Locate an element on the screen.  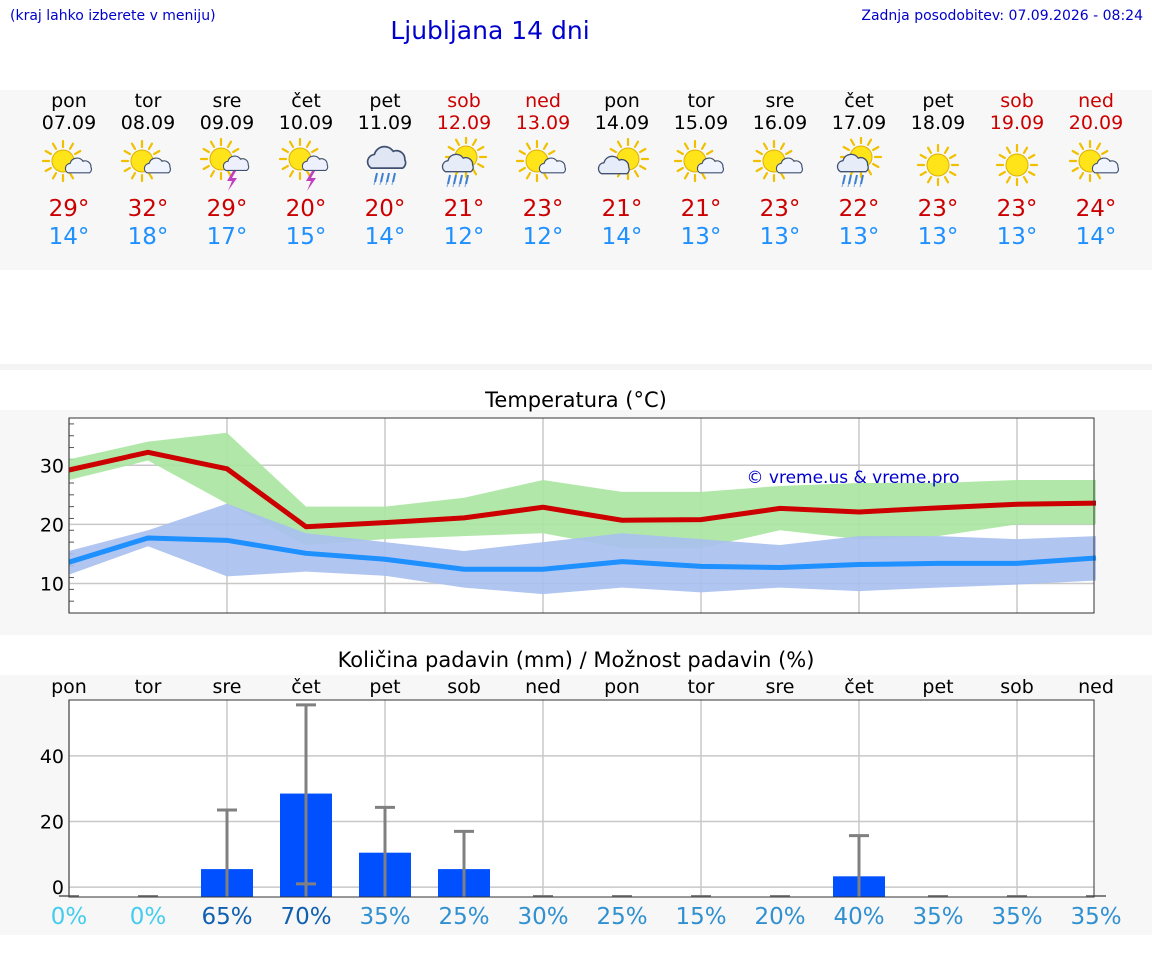
day-date: 16.09 is located at coordinates (780, 123).